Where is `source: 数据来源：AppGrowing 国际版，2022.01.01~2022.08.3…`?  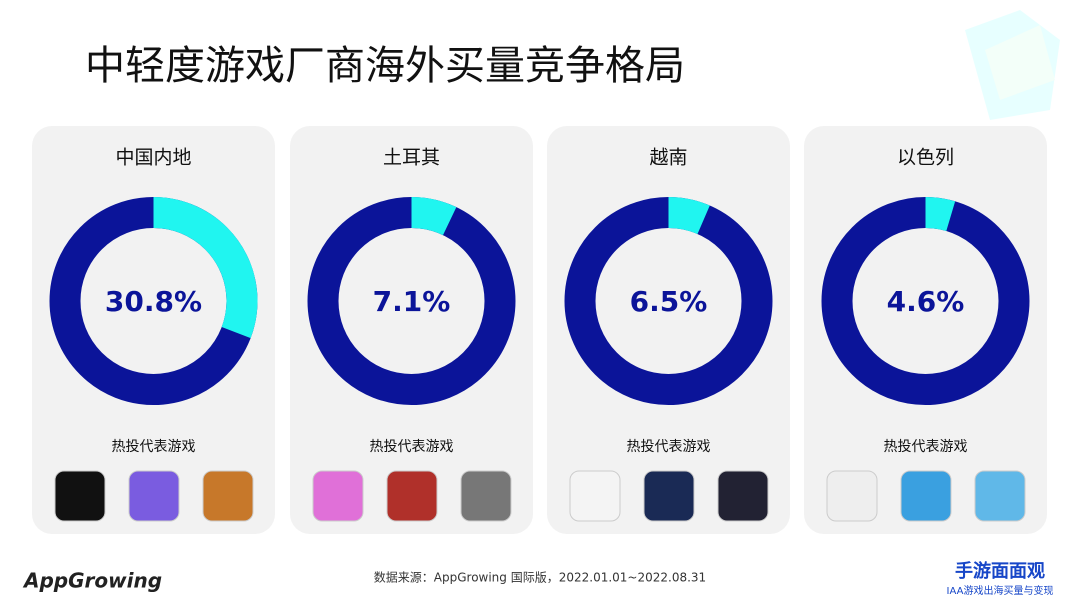 source: 数据来源：AppGrowing 国际版，2022.01.01~2022.08.3… is located at coordinates (540, 577).